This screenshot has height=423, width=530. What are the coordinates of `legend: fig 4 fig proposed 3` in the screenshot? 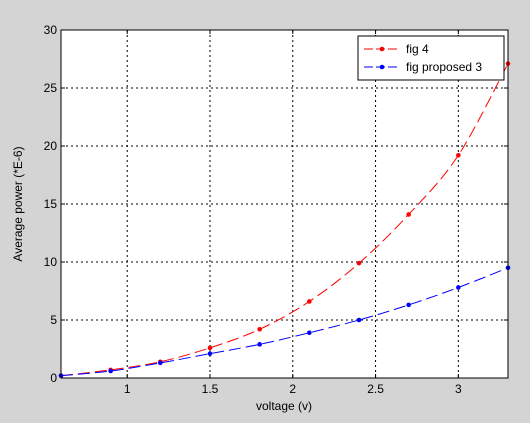 It's located at (431, 58).